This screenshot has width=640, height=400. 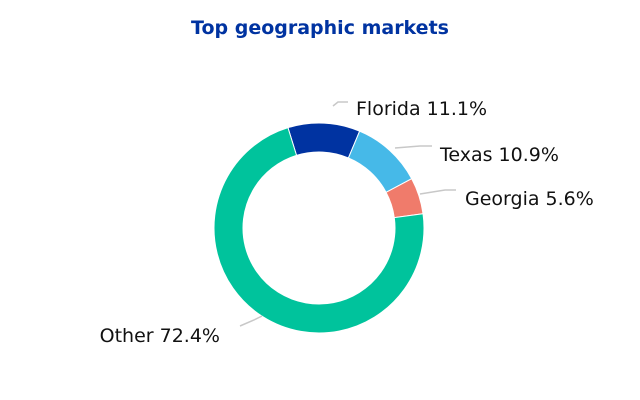 I want to click on slice-texas, so click(x=380, y=162).